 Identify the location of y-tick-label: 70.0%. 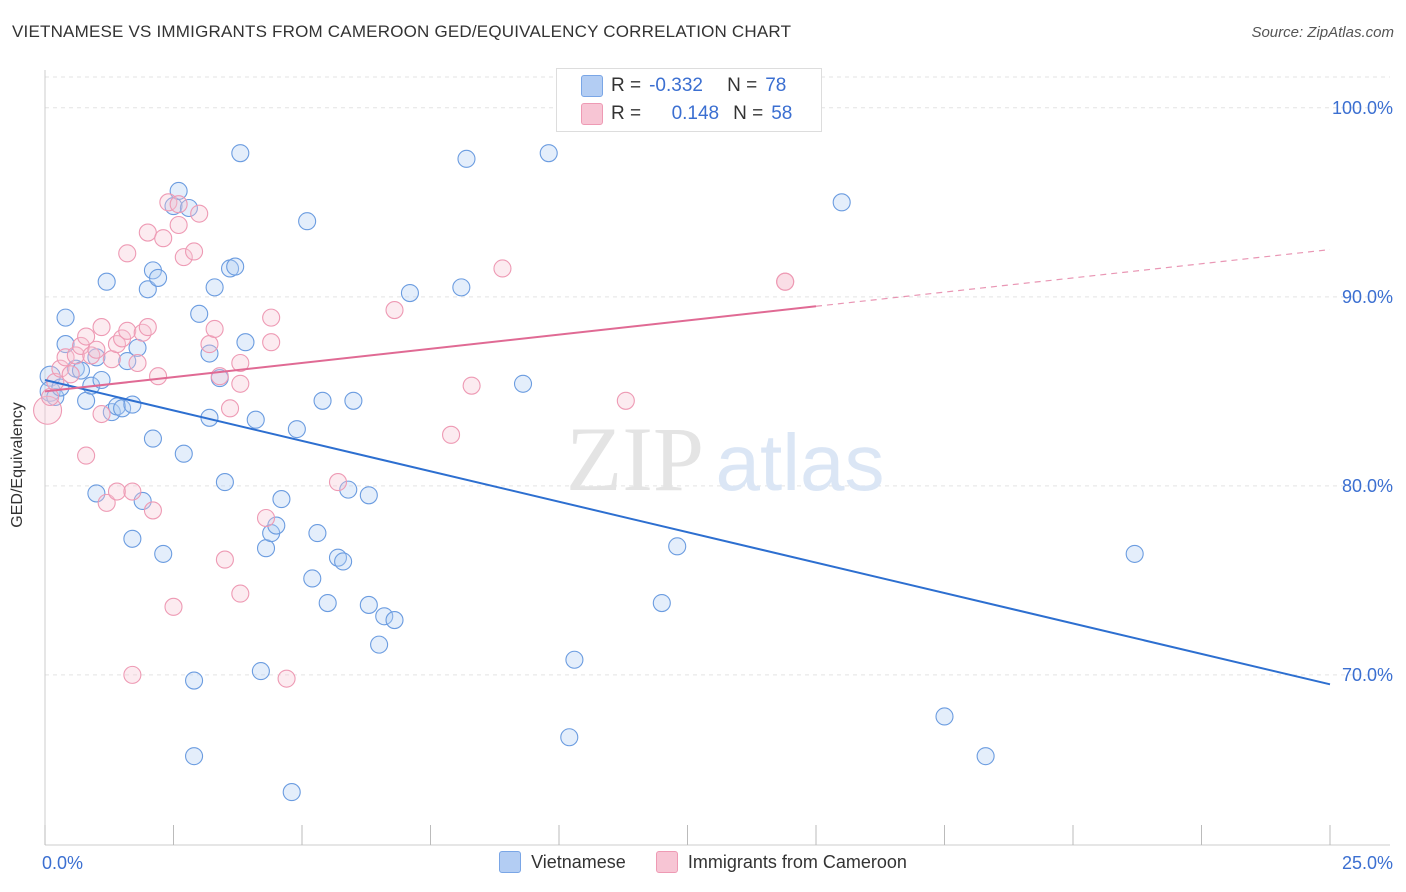
(1367, 675).